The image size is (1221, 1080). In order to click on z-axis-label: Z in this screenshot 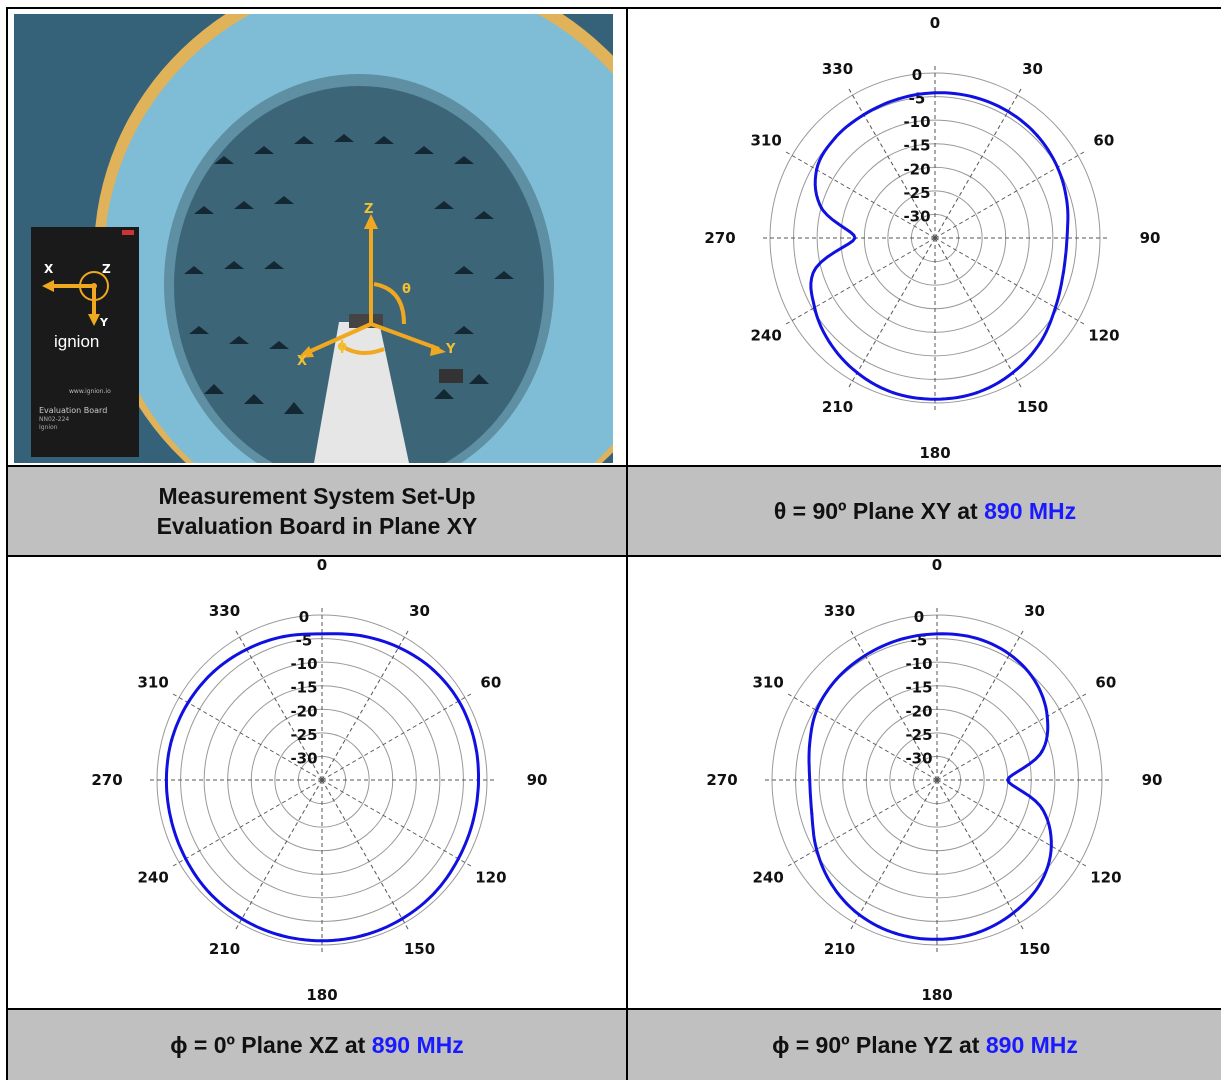, I will do `click(369, 209)`.